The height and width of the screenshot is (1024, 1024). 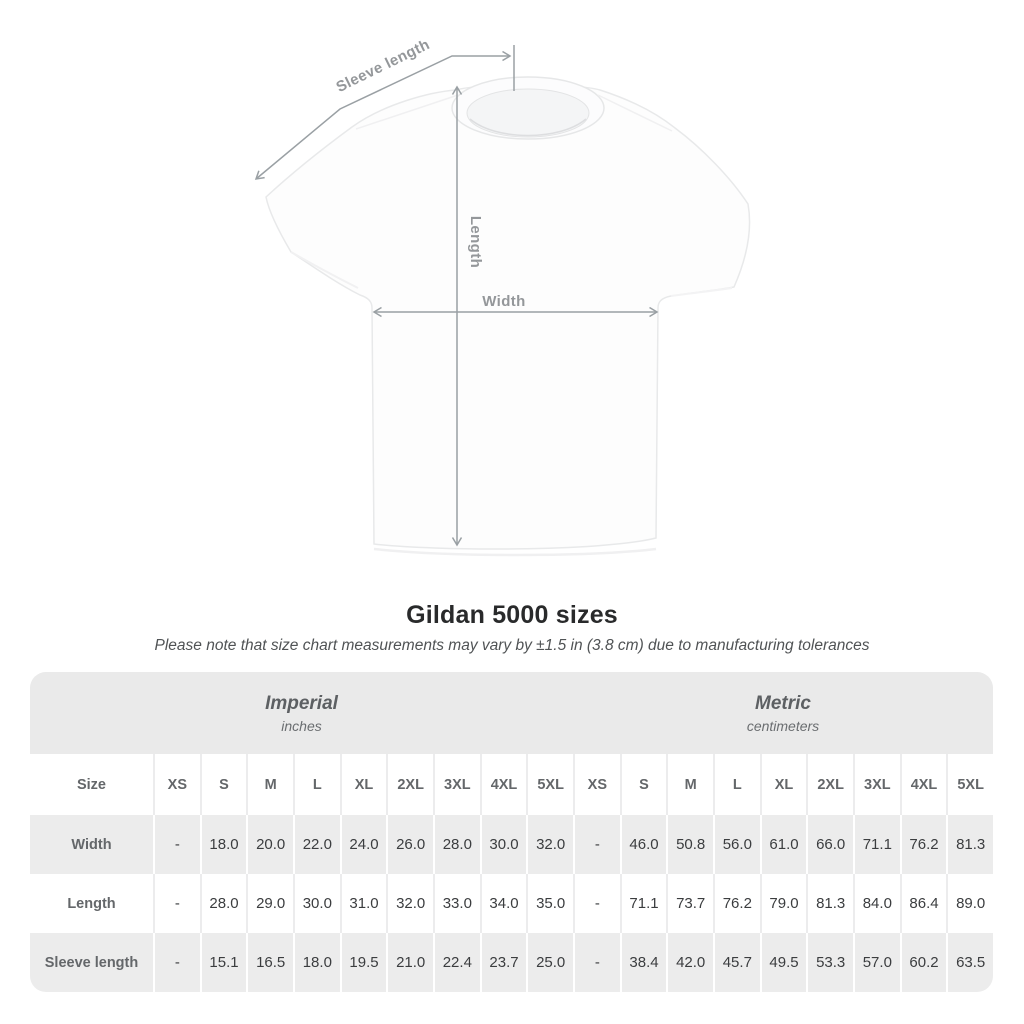 I want to click on cell-metric-m: 50.8, so click(x=689, y=844).